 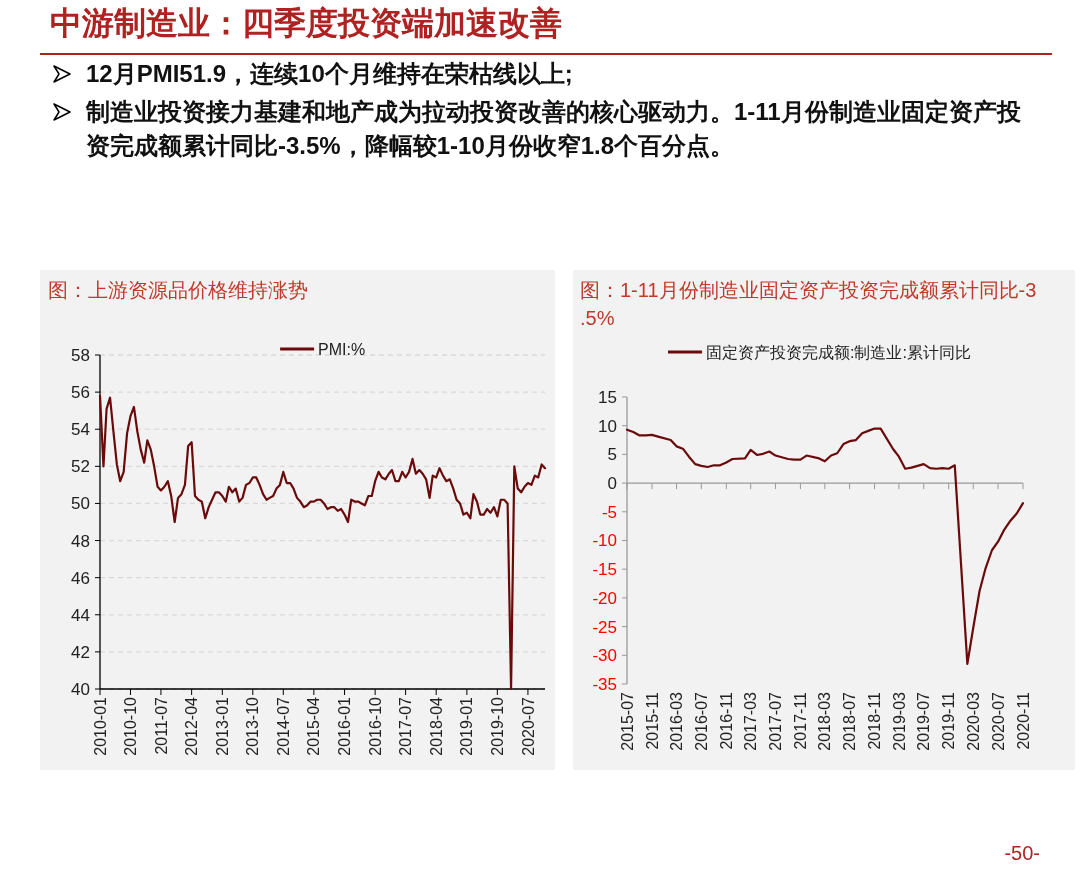 I want to click on x-tick-label: 2018-07, so click(x=850, y=721).